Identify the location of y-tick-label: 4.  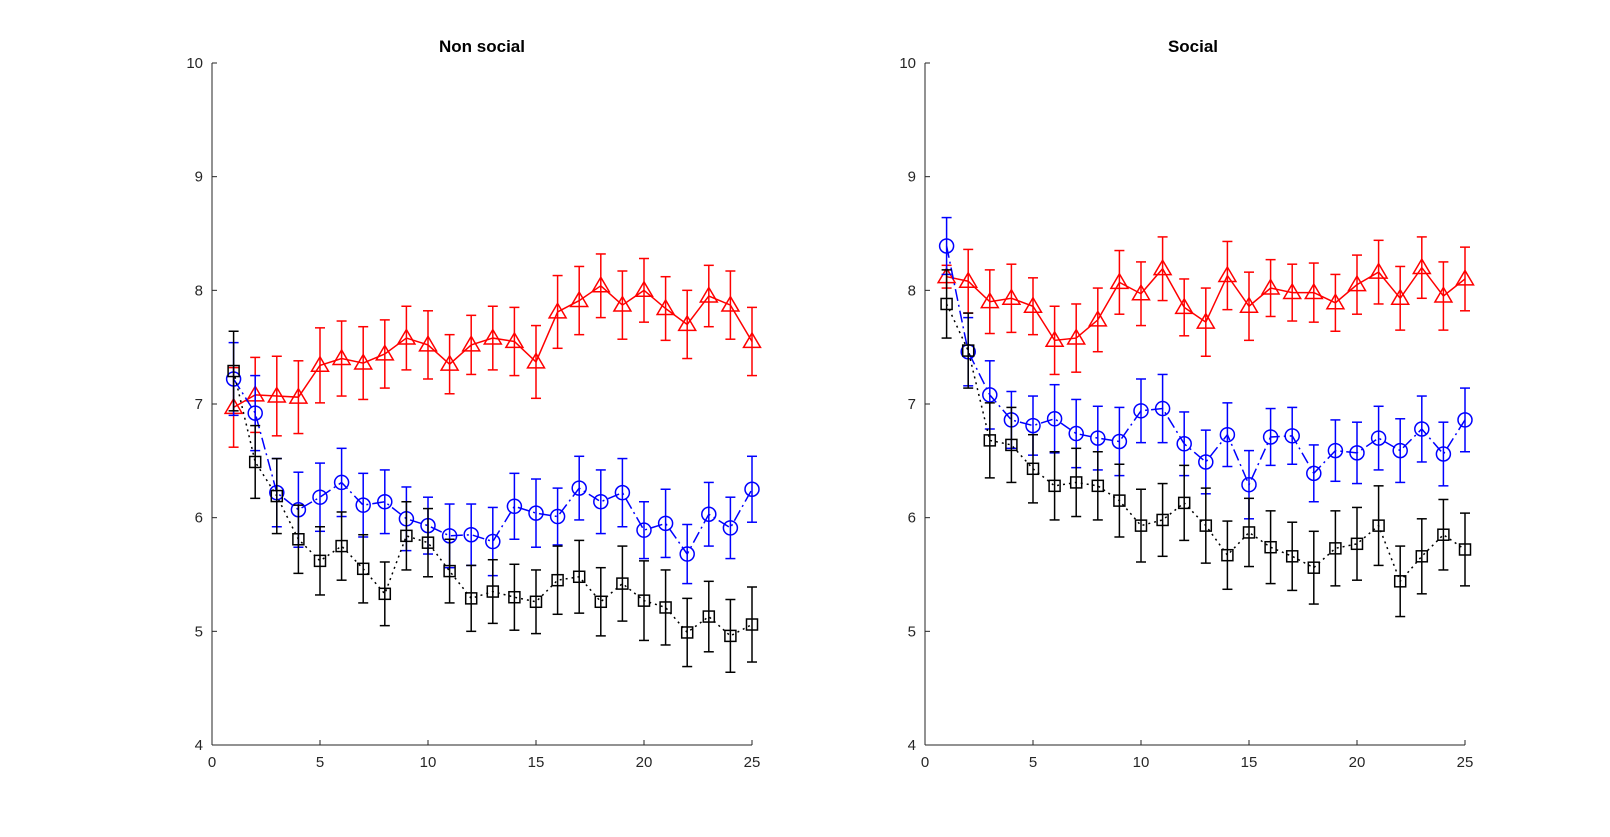
(199, 745).